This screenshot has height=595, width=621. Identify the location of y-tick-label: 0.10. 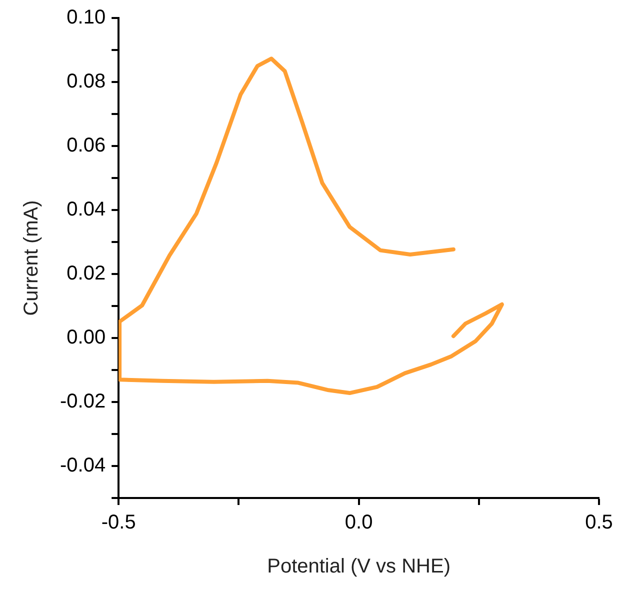
(86, 17).